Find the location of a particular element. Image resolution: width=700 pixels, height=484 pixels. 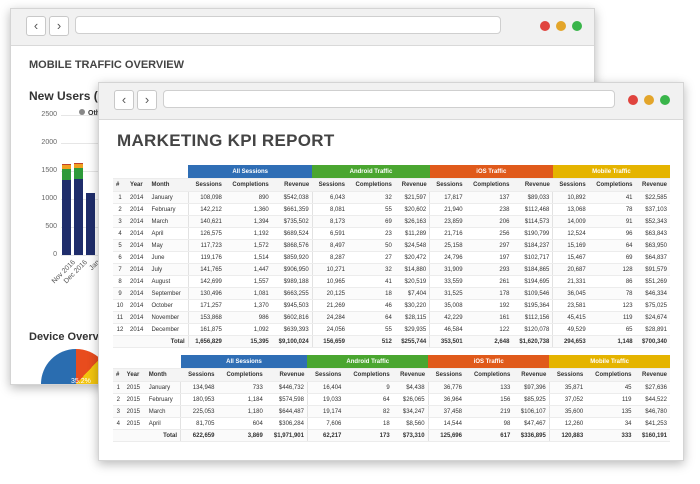

table-cell: March is located at coordinates (163, 411).